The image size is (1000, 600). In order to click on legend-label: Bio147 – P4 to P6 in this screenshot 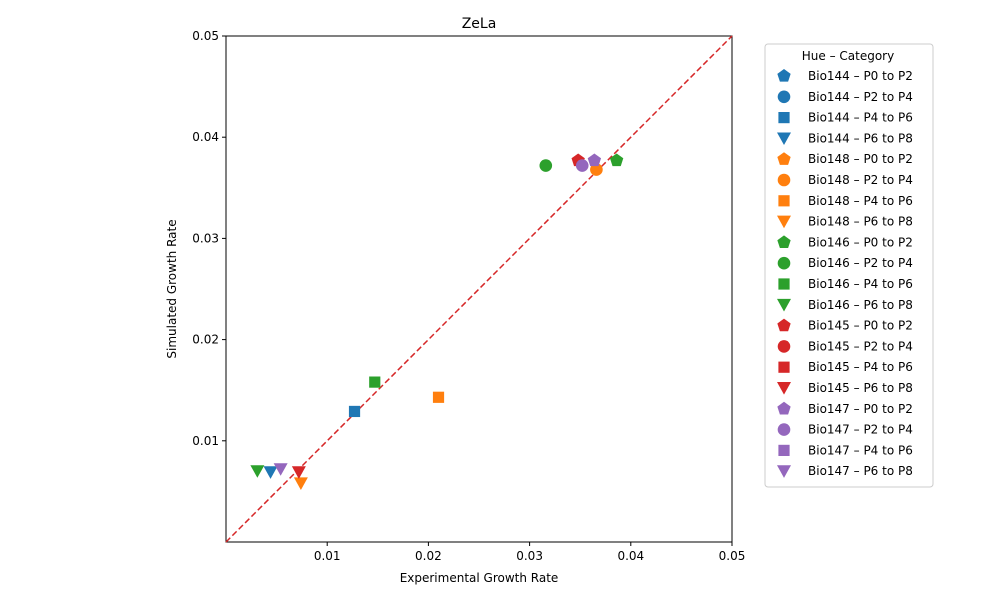, I will do `click(860, 450)`.